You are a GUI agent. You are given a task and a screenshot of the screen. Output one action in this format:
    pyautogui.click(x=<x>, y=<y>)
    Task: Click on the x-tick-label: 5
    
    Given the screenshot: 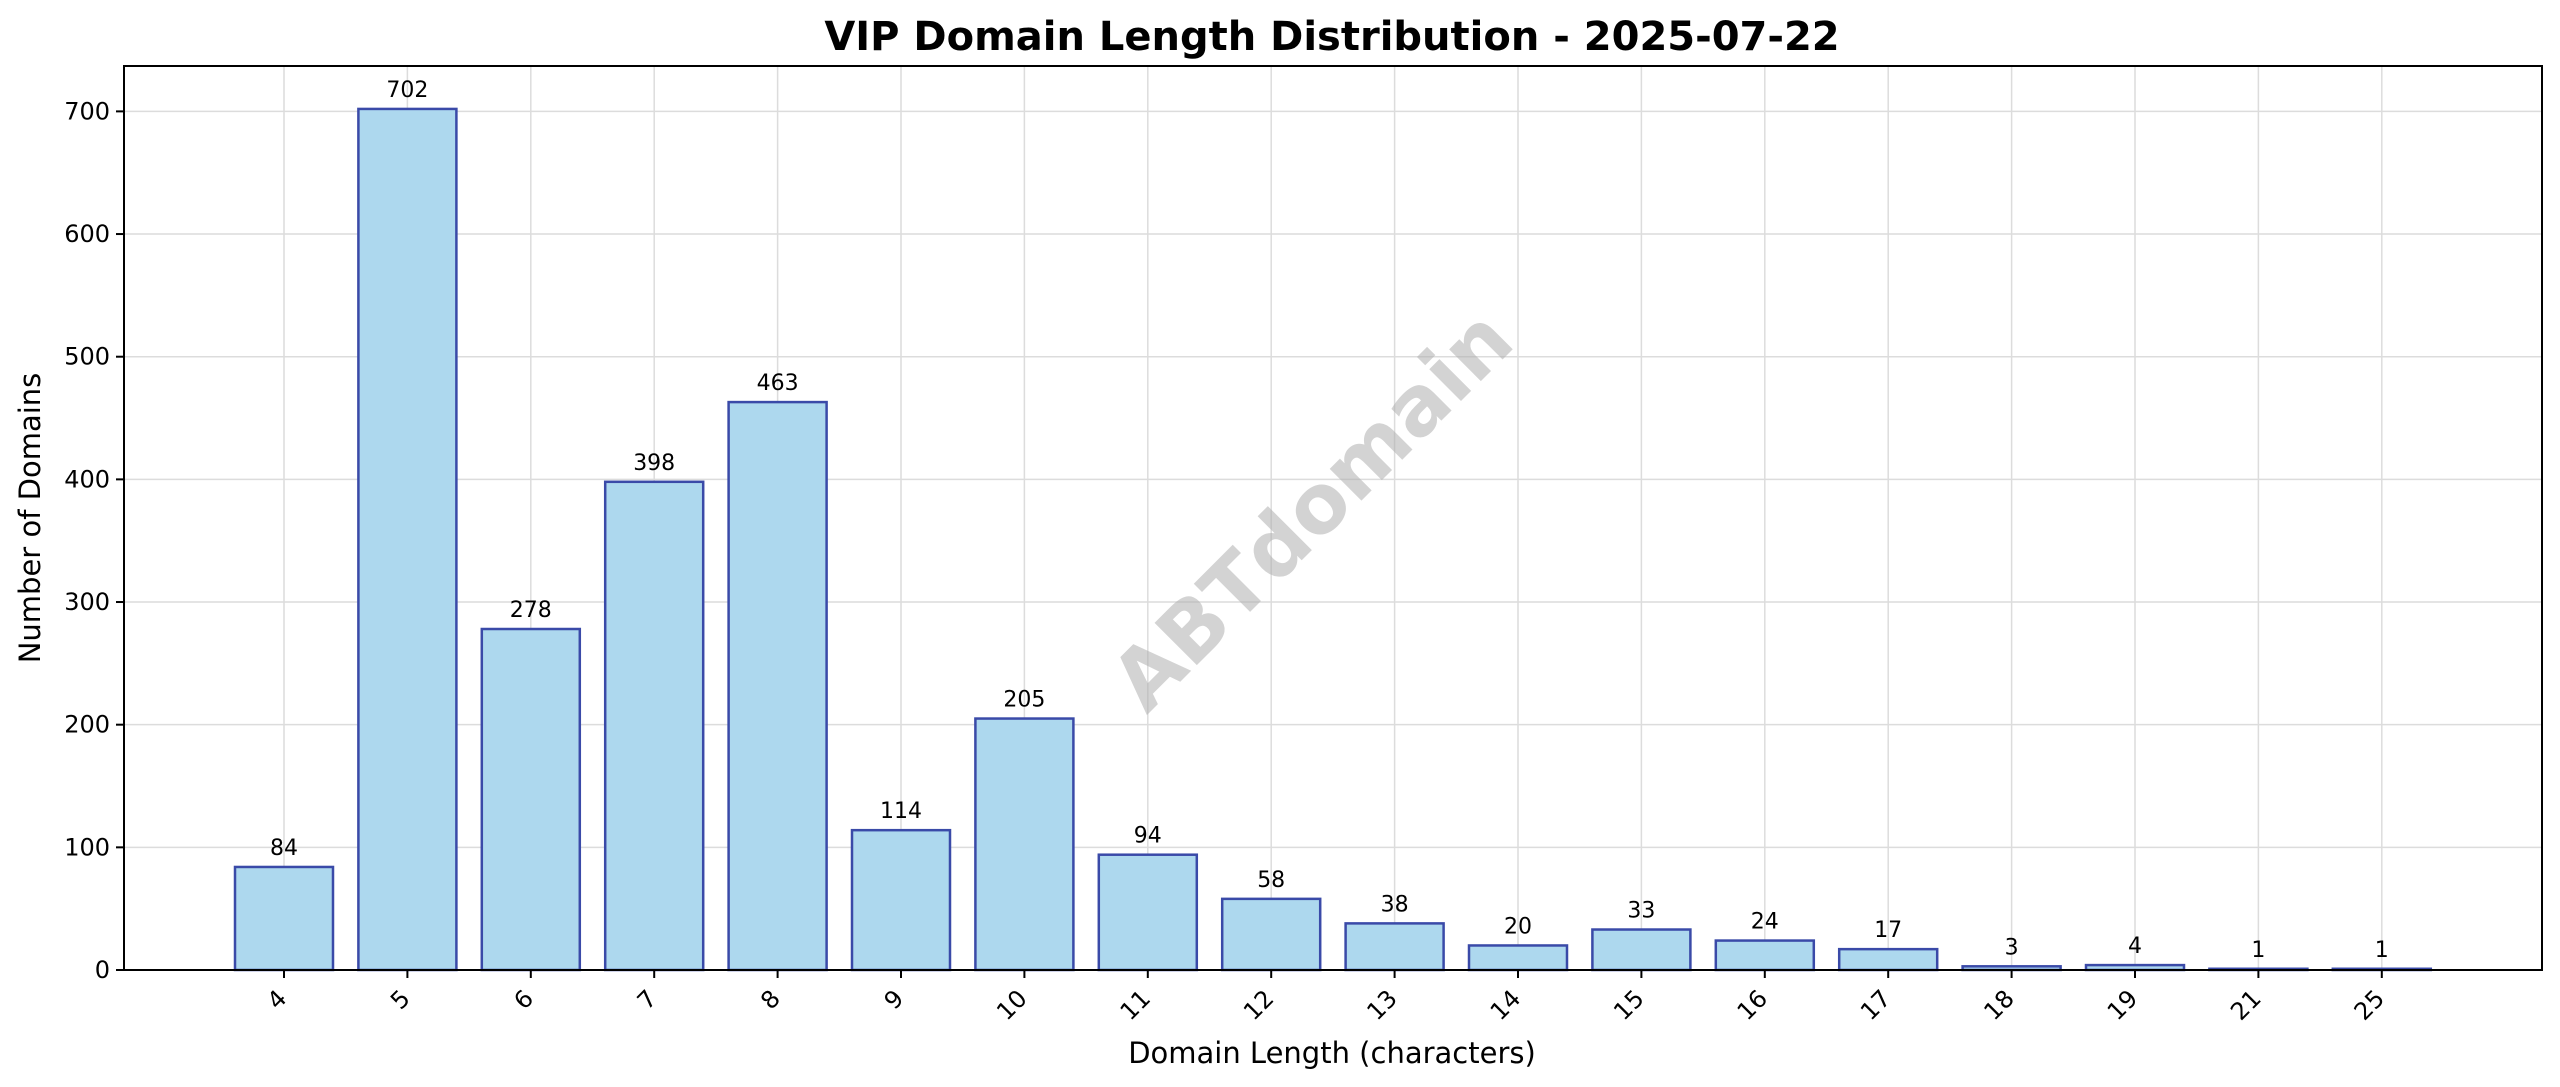 What is the action you would take?
    pyautogui.click(x=400, y=999)
    